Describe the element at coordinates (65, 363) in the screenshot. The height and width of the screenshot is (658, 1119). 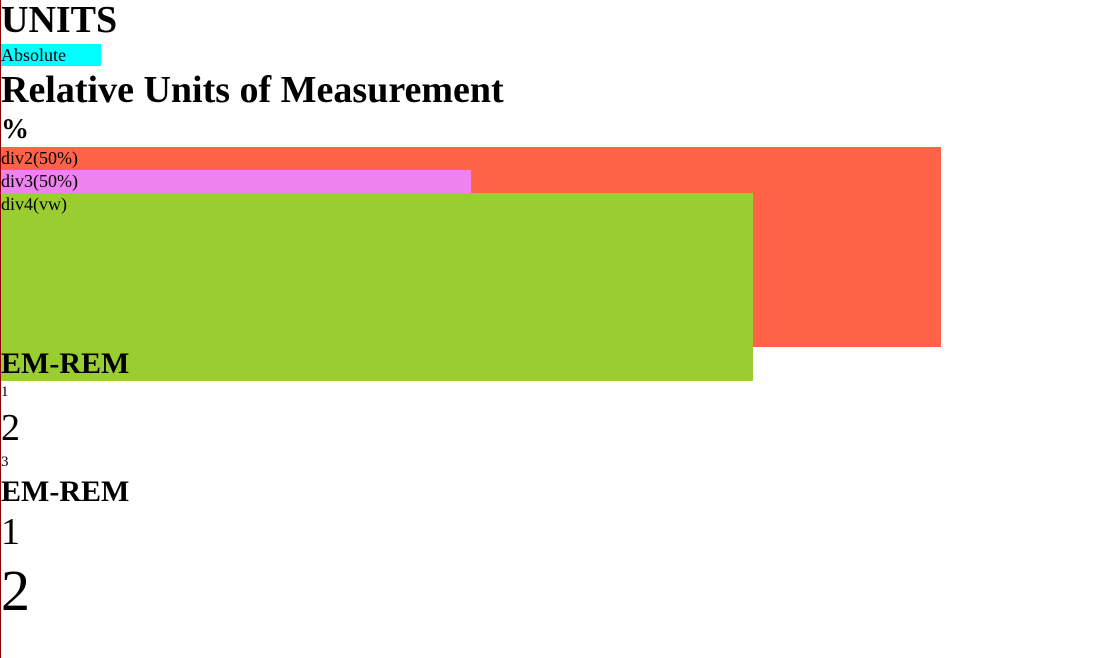
I see `em-rem-heading-1: EM-REM` at that location.